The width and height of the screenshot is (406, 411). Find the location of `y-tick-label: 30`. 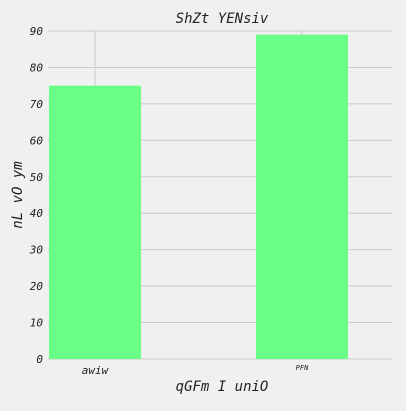

y-tick-label: 30 is located at coordinates (36, 250).